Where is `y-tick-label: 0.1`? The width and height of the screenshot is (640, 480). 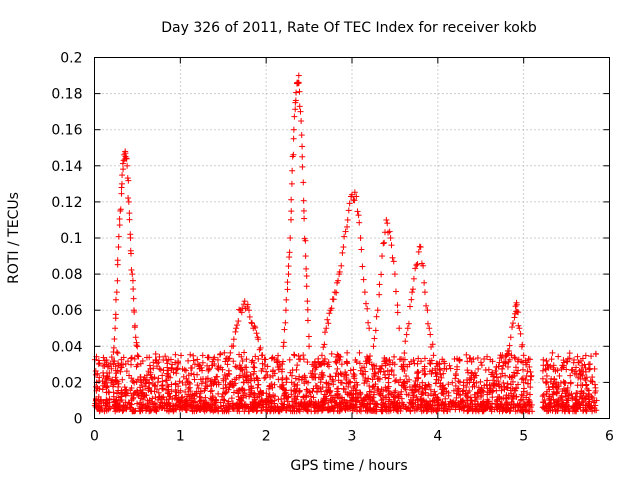
y-tick-label: 0.1 is located at coordinates (71, 239).